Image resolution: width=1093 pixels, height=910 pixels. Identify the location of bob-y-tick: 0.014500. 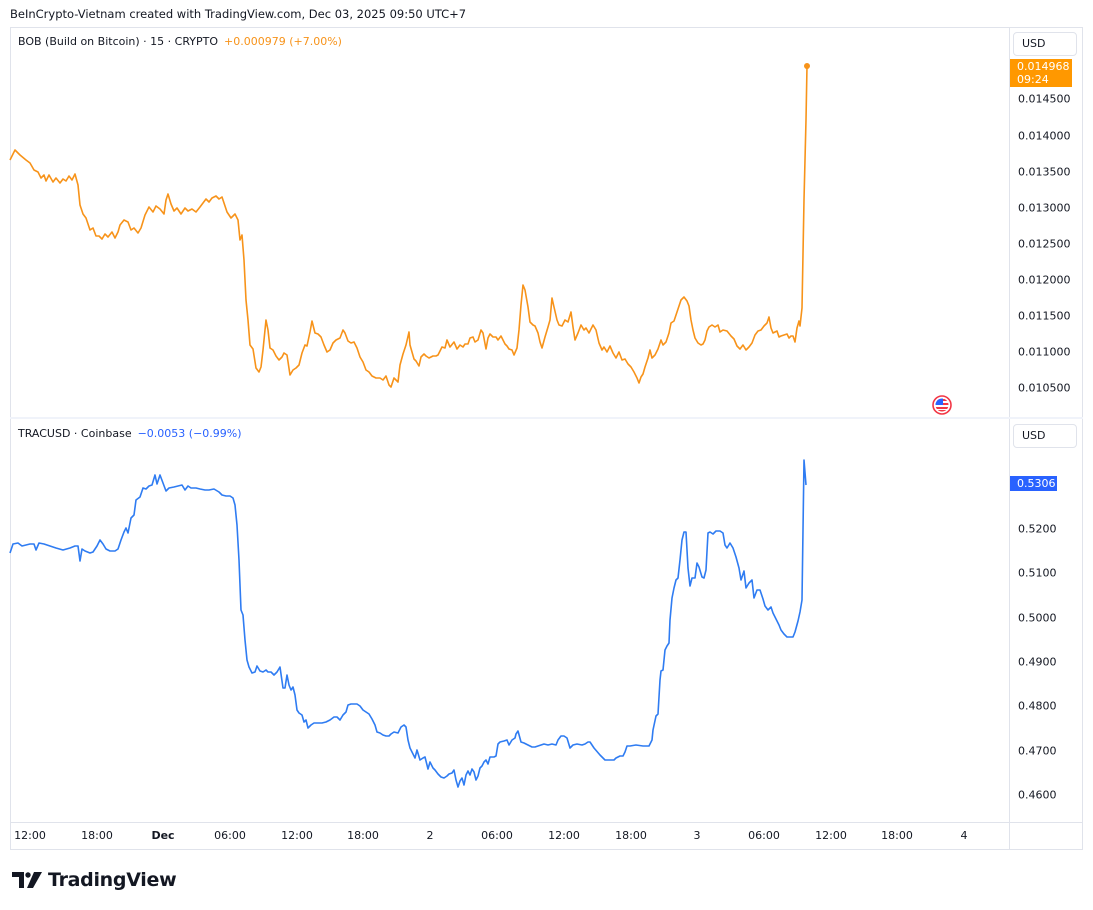
(1044, 99).